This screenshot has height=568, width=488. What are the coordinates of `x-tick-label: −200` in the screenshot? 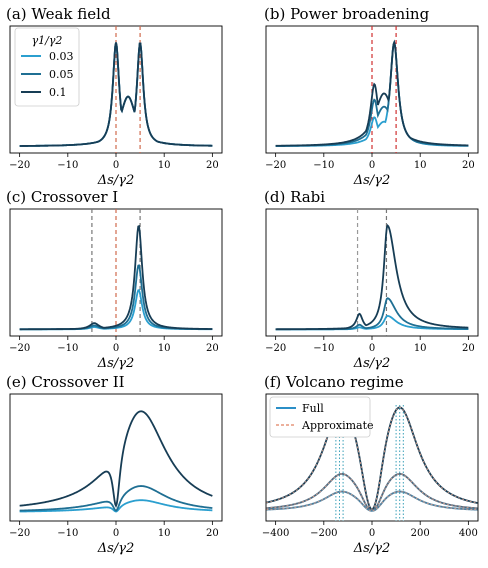 It's located at (323, 533).